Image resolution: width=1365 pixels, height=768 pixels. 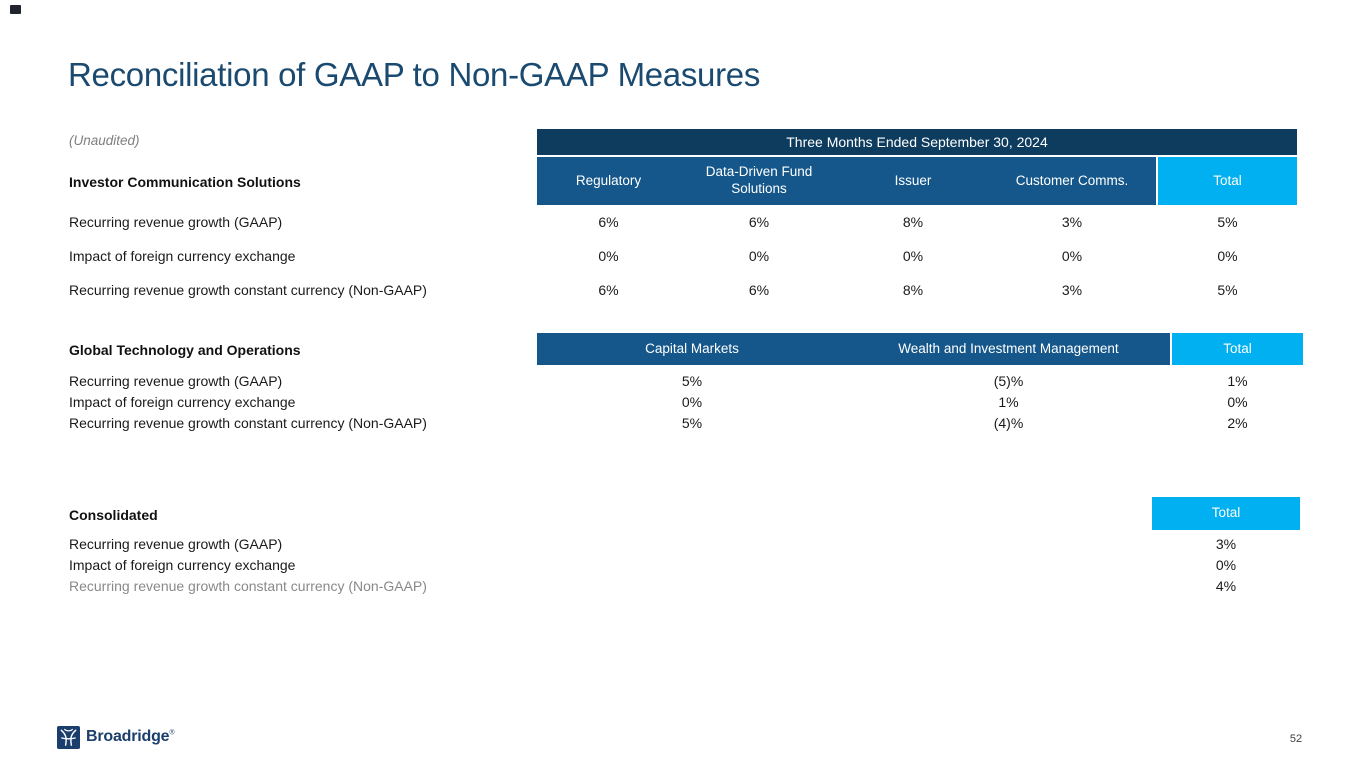 I want to click on period-header: Three Months Ended September 30, 2024, so click(x=917, y=142).